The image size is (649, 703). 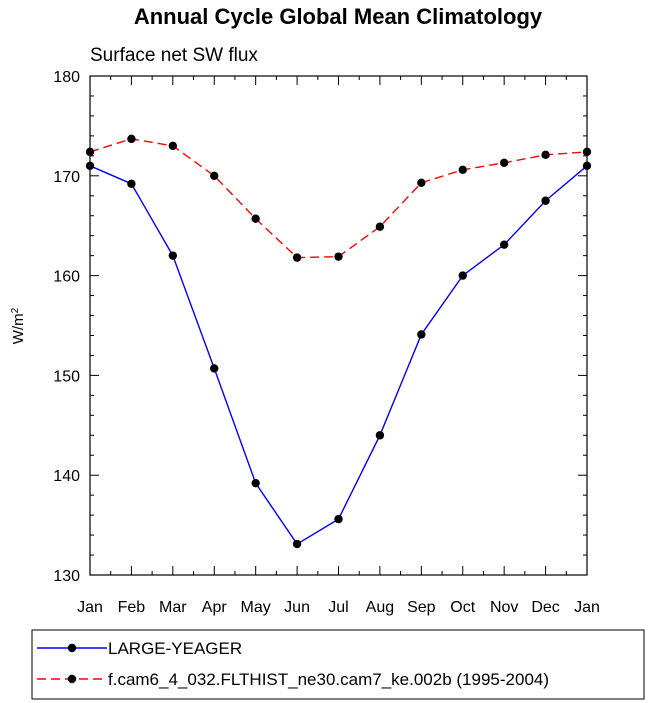 What do you see at coordinates (297, 607) in the screenshot?
I see `x-tick-label: Jun` at bounding box center [297, 607].